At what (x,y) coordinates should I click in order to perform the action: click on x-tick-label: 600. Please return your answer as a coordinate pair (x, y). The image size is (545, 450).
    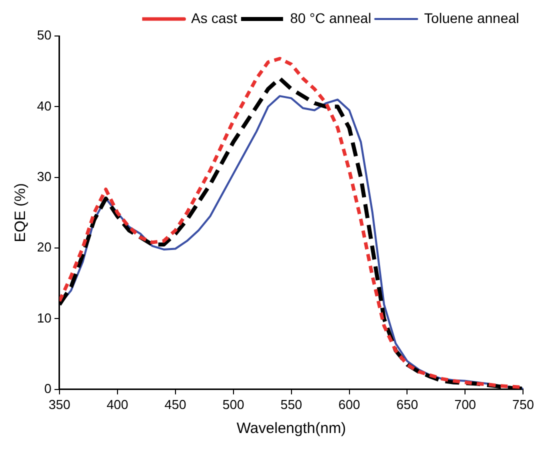
    Looking at the image, I should click on (349, 404).